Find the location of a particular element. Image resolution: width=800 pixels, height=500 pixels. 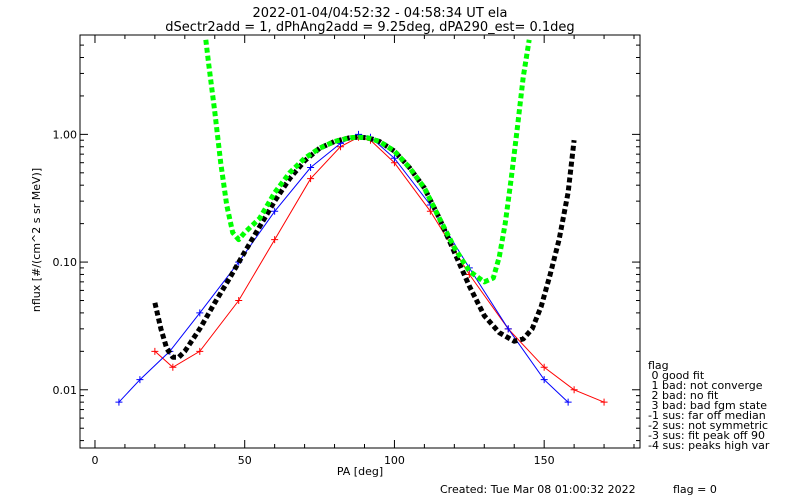

legend-entry: -1 sus: far off median is located at coordinates (707, 415).